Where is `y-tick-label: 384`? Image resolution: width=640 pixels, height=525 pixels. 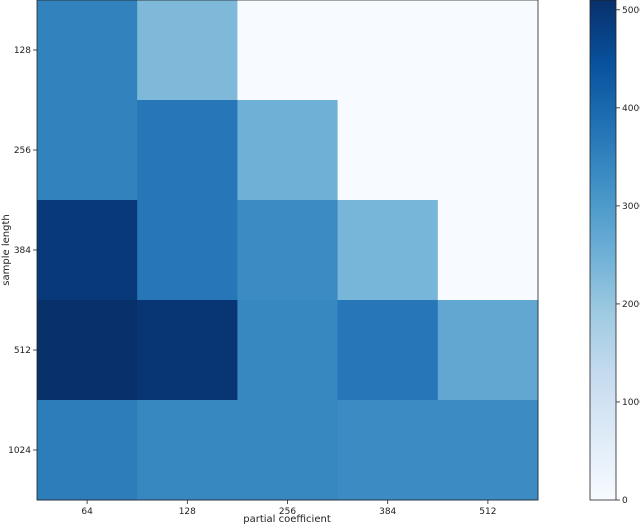 y-tick-label: 384 is located at coordinates (22, 251).